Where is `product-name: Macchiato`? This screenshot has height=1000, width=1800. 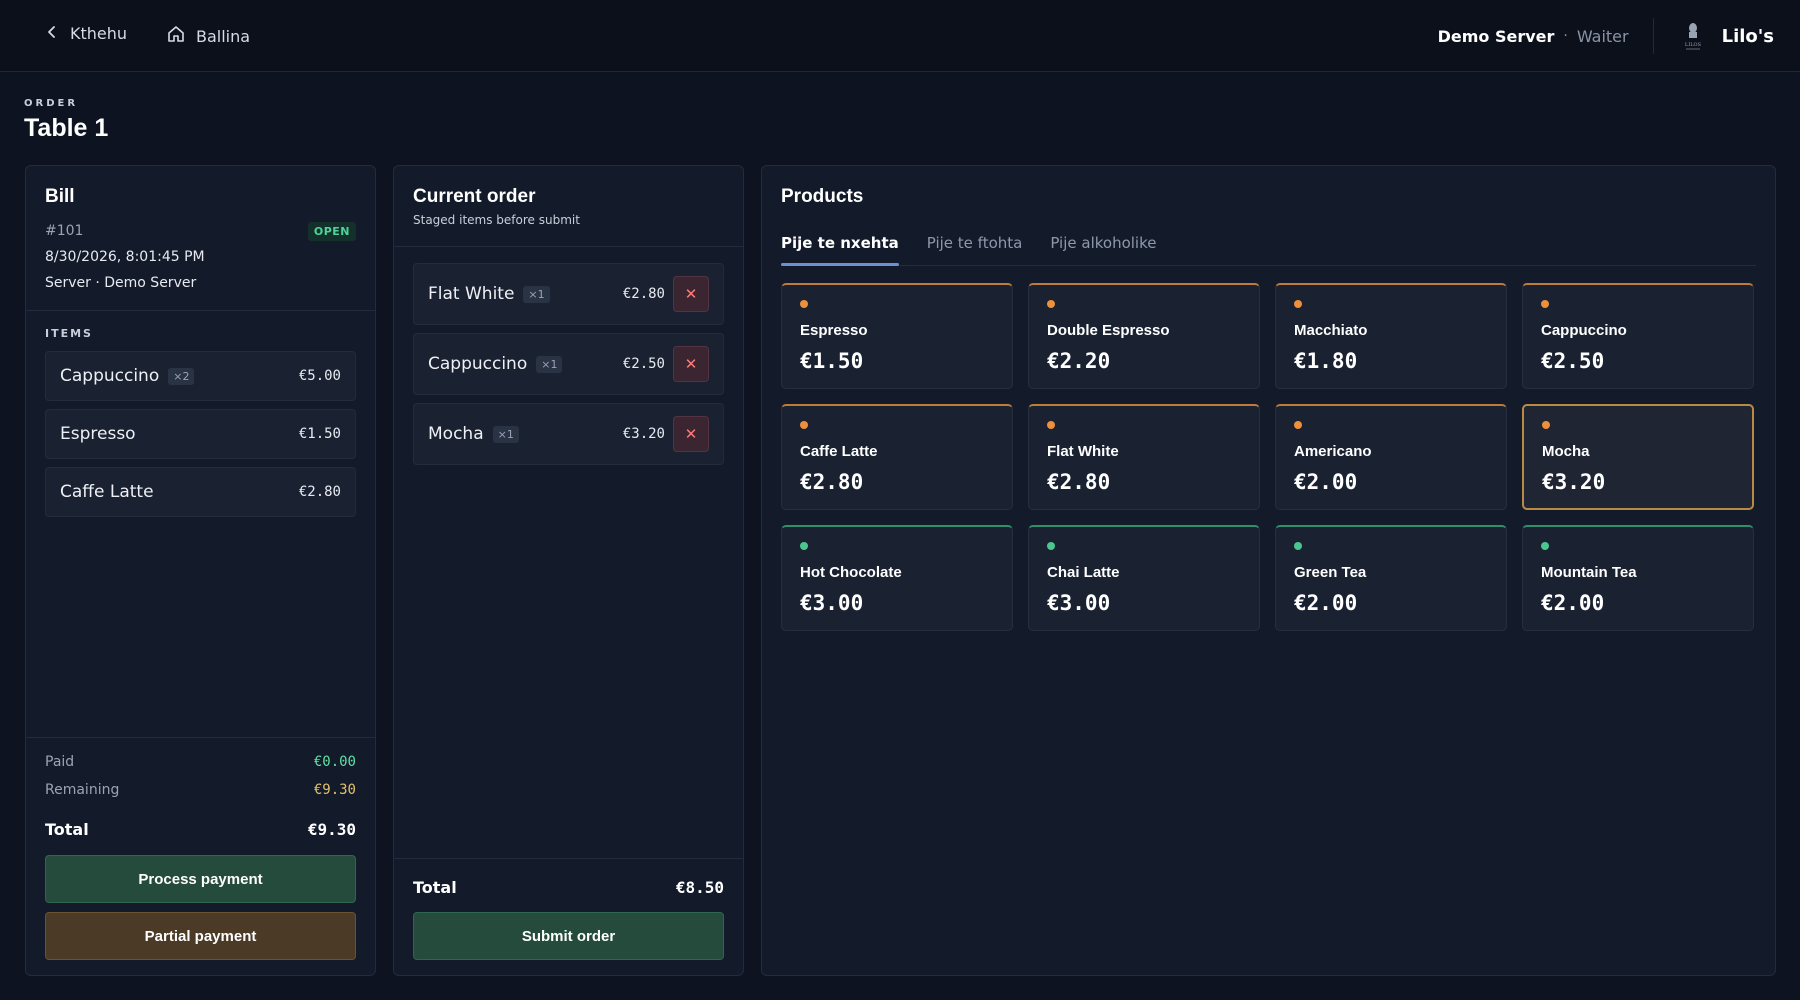
product-name: Macchiato is located at coordinates (1331, 330).